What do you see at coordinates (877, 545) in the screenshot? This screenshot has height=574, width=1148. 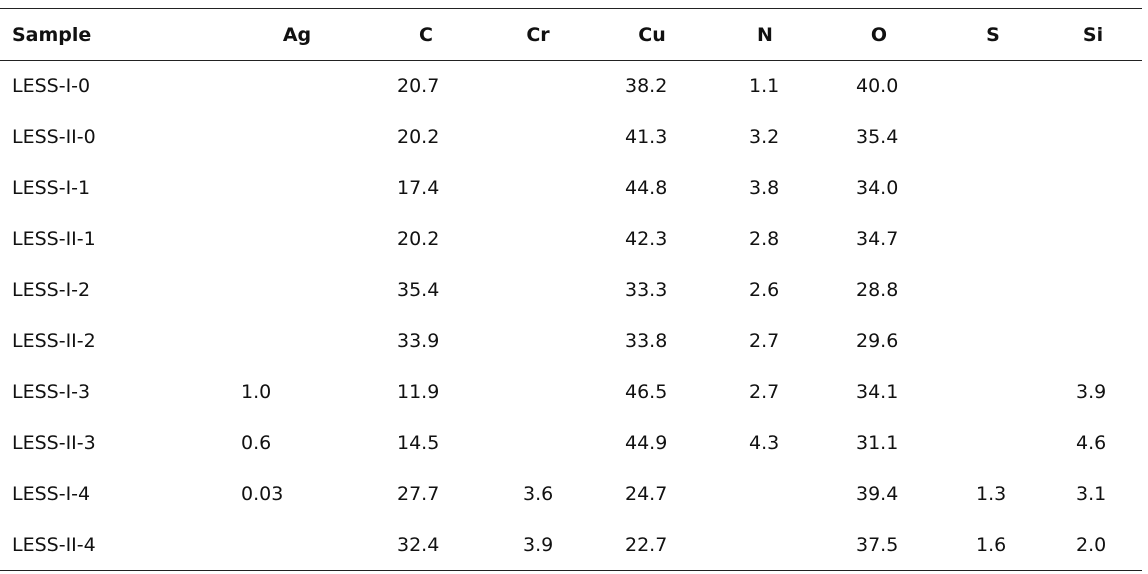 I see `table-cell: 37.5` at bounding box center [877, 545].